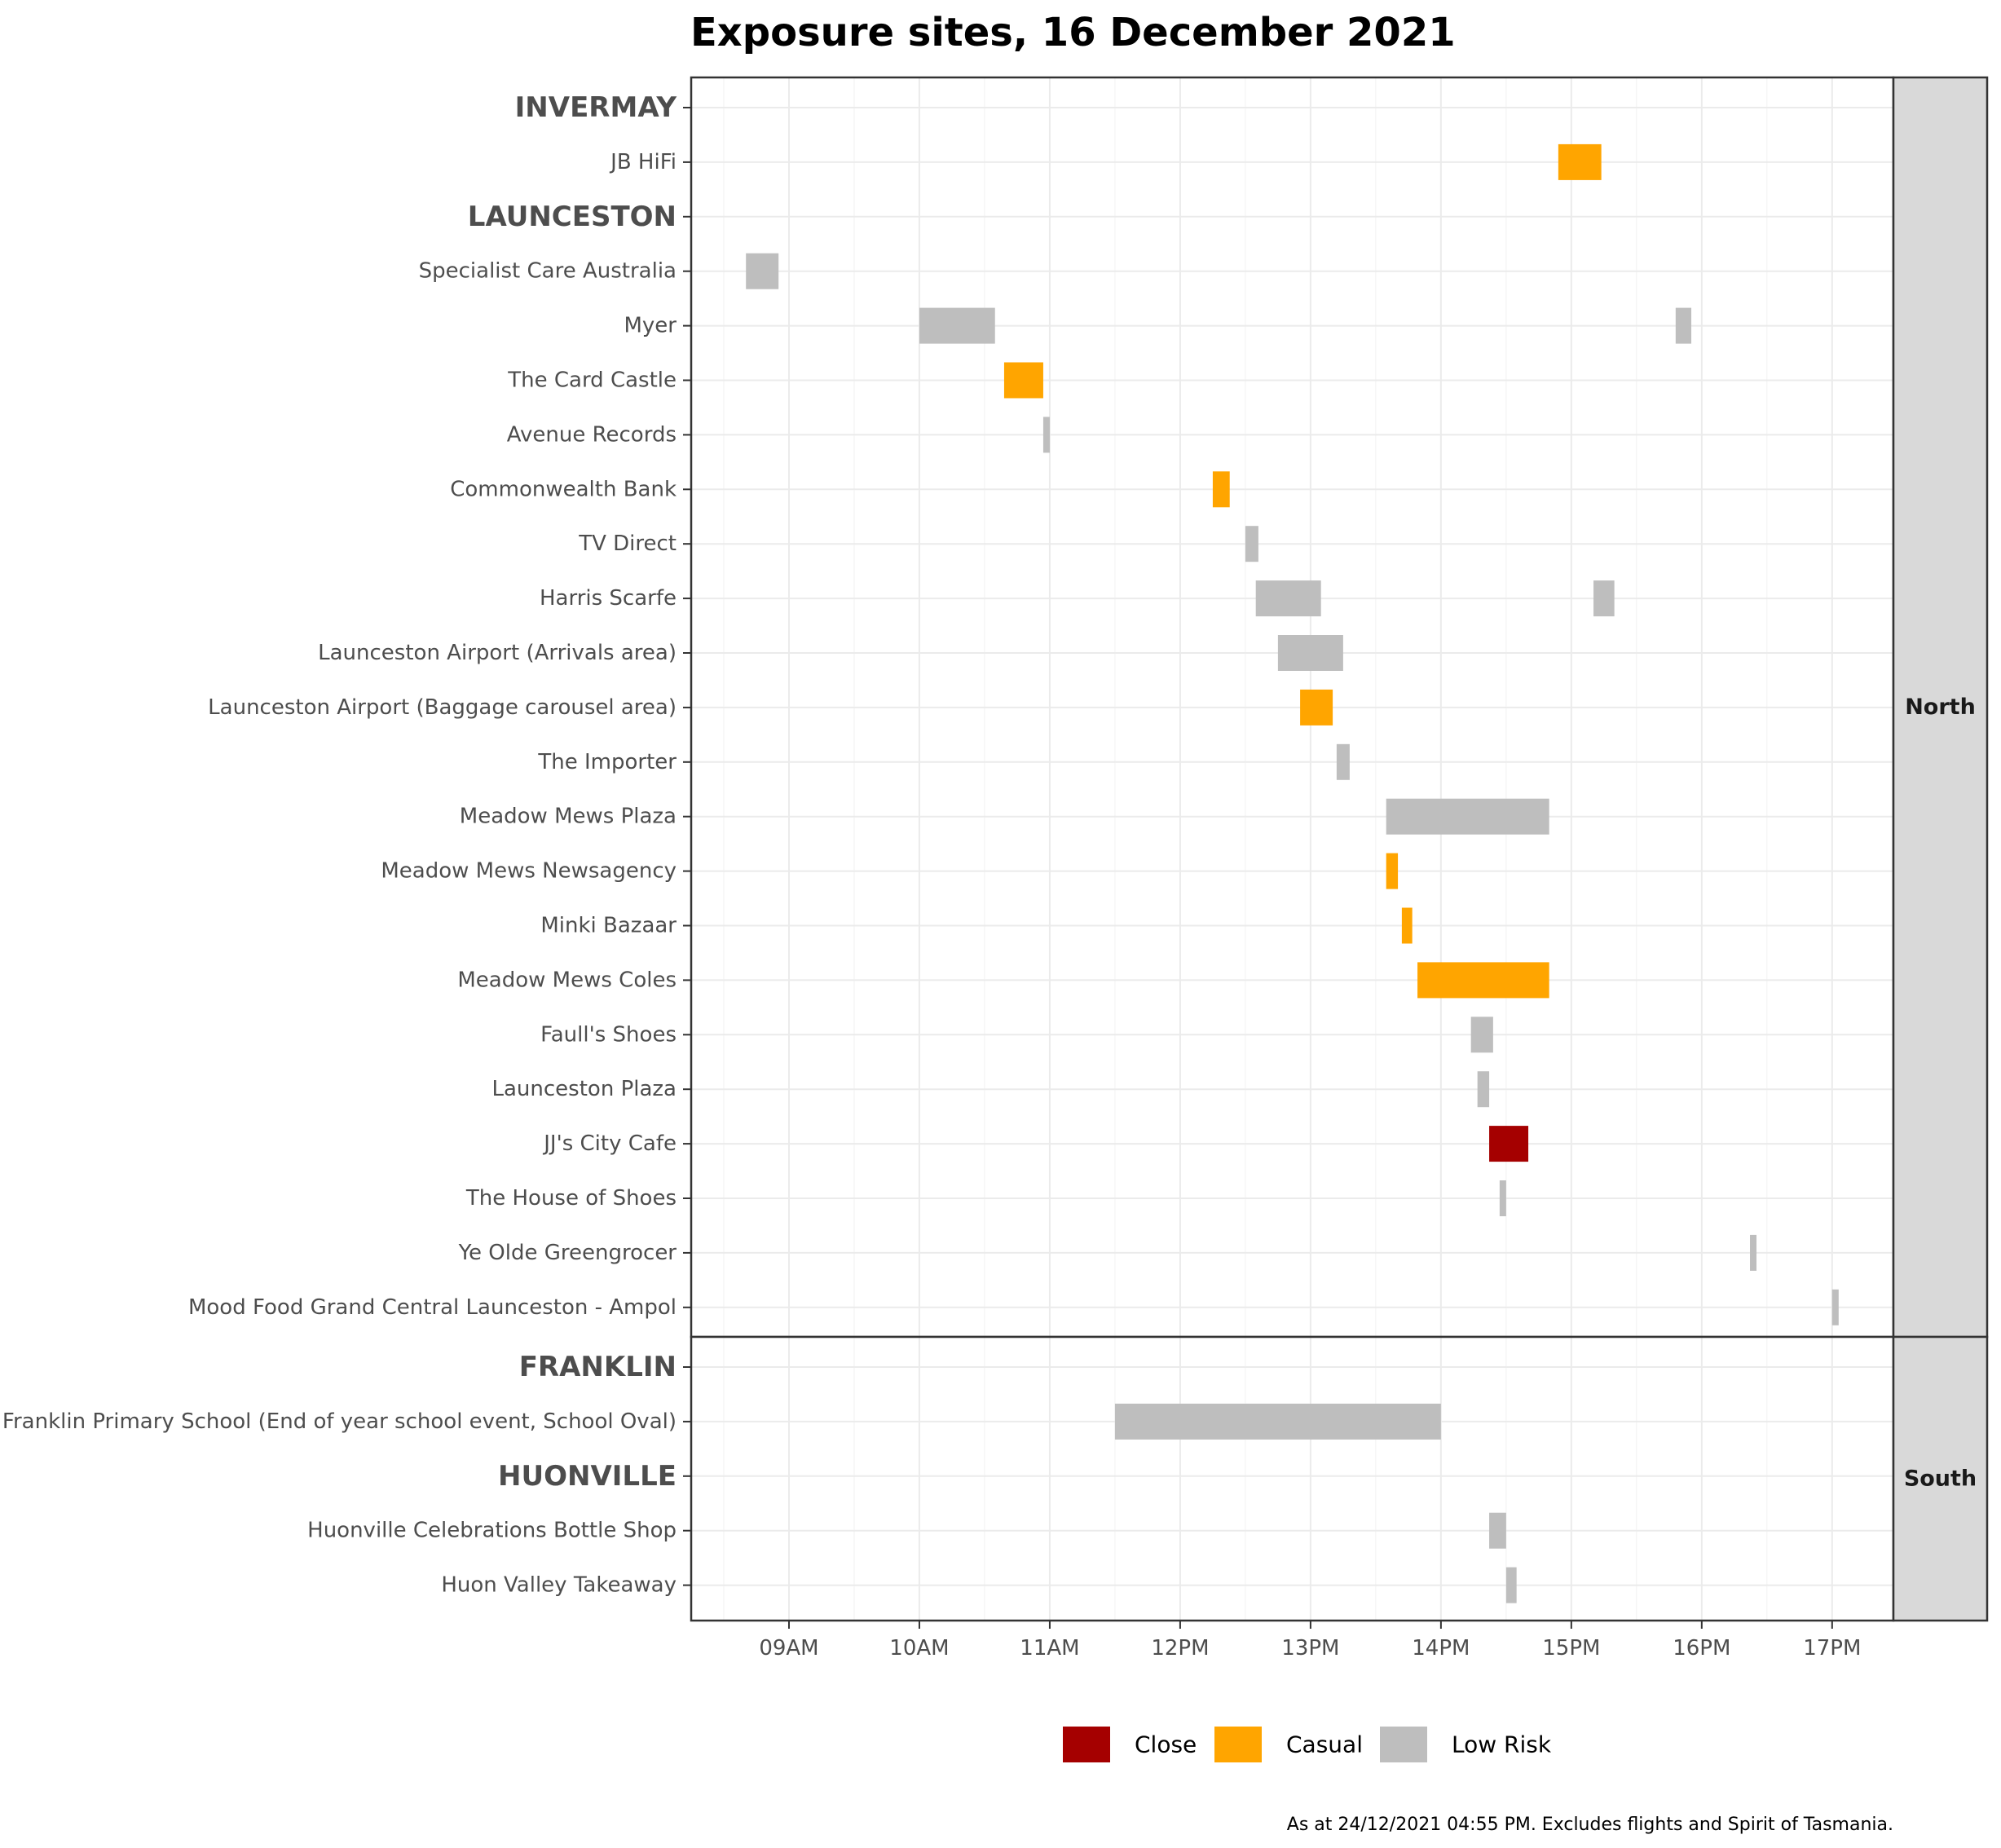 The image size is (2001, 1848). I want to click on x-axis: 09AM 10AM 11AM 12PM 13PM 14PM 15PM 16PM 17PM, so click(1310, 1641).